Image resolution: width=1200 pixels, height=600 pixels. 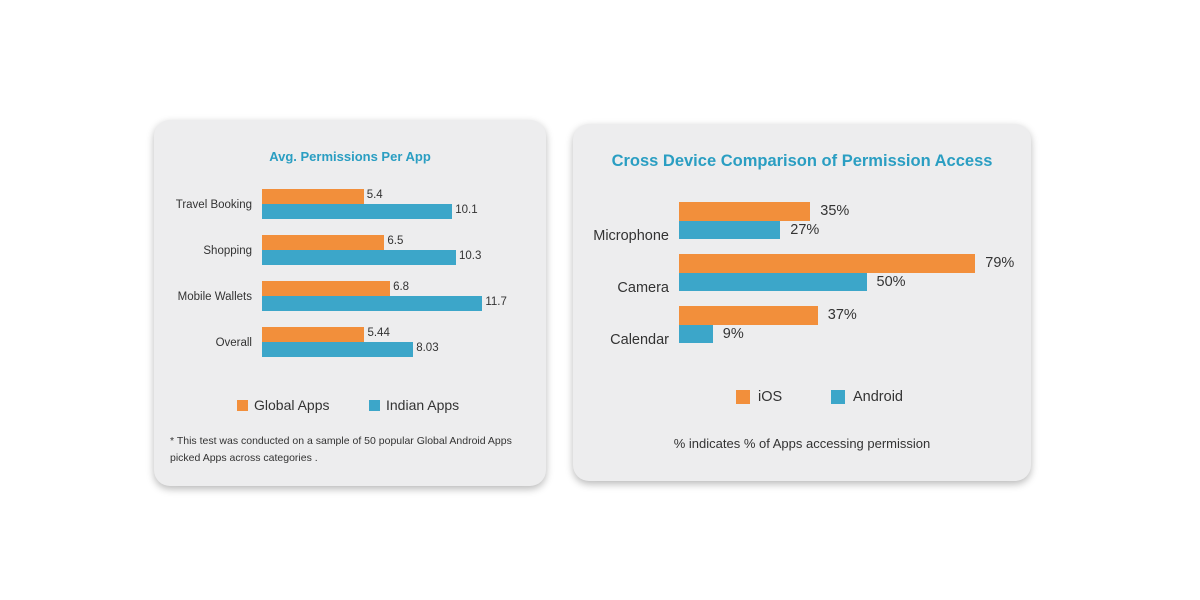 What do you see at coordinates (374, 195) in the screenshot?
I see `data-label-global-apps-travel-booking: 5.4` at bounding box center [374, 195].